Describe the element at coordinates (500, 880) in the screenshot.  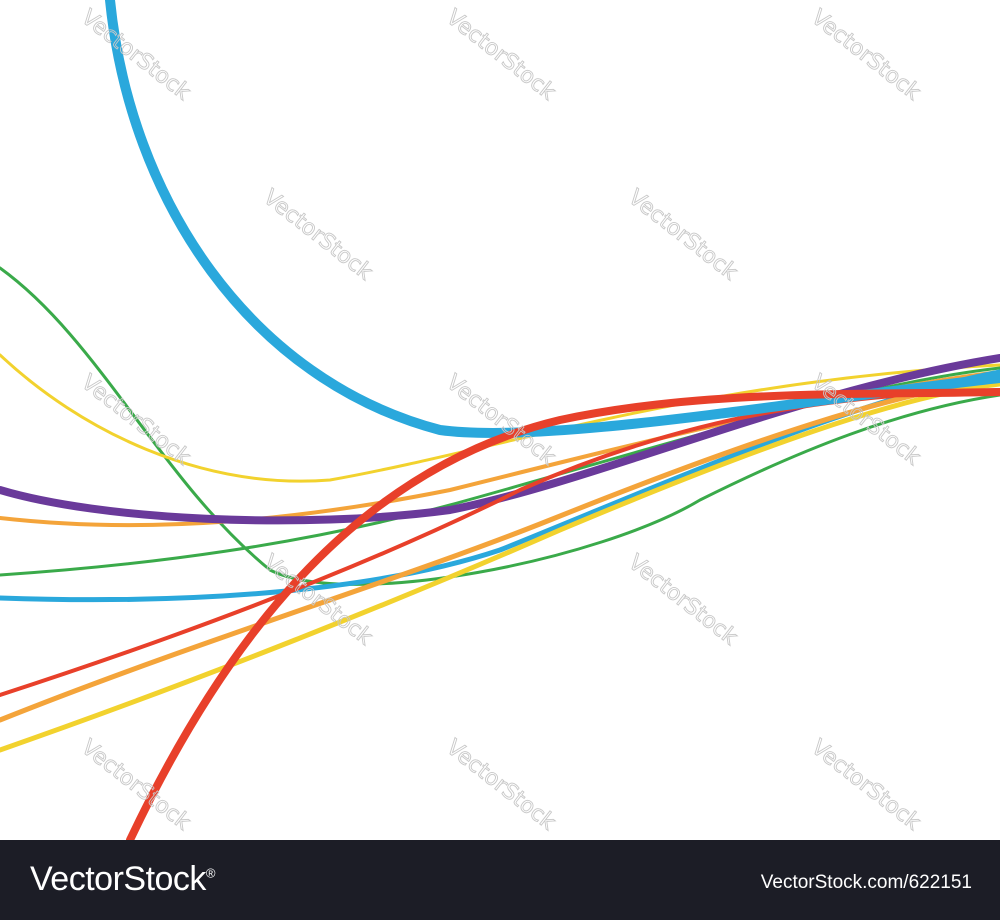
I see `footer-bar: VectorStock® VectorStock.com/622151` at that location.